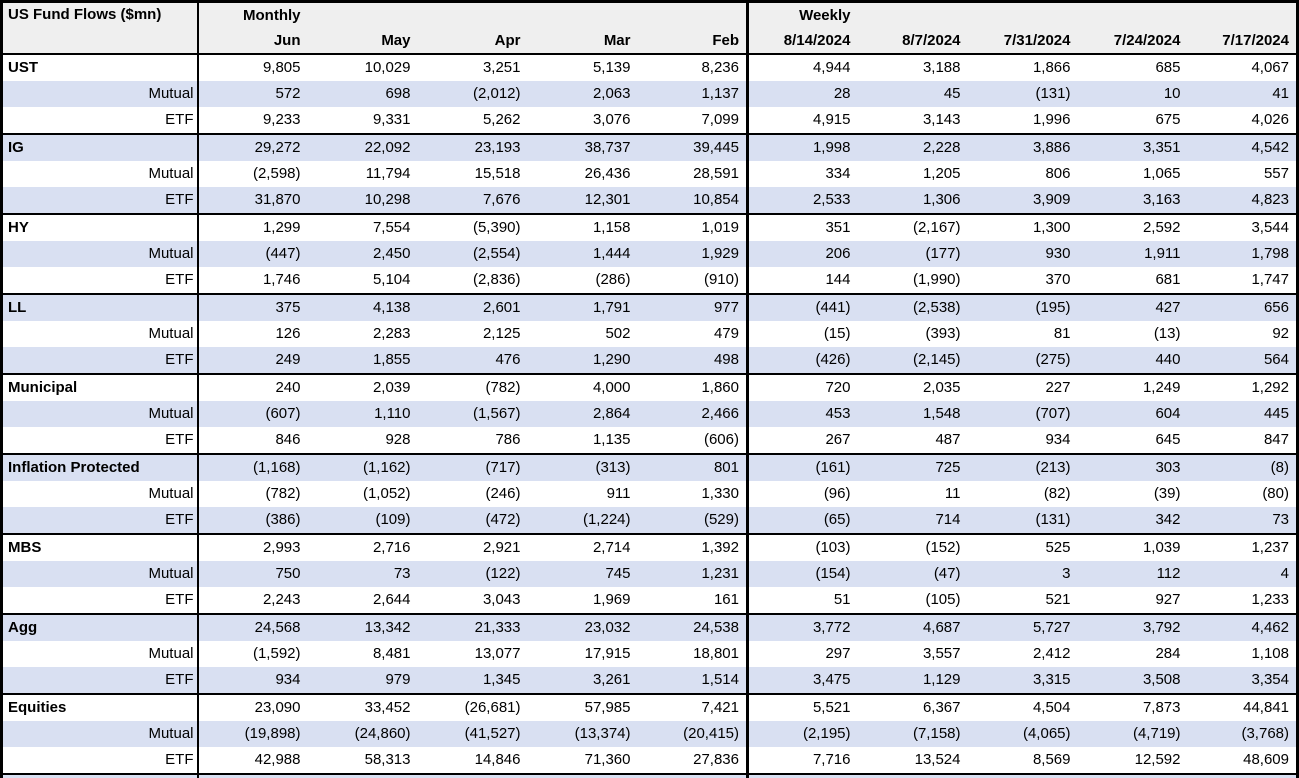 The width and height of the screenshot is (1299, 778). What do you see at coordinates (1022, 520) in the screenshot?
I see `value-cell: (131)` at bounding box center [1022, 520].